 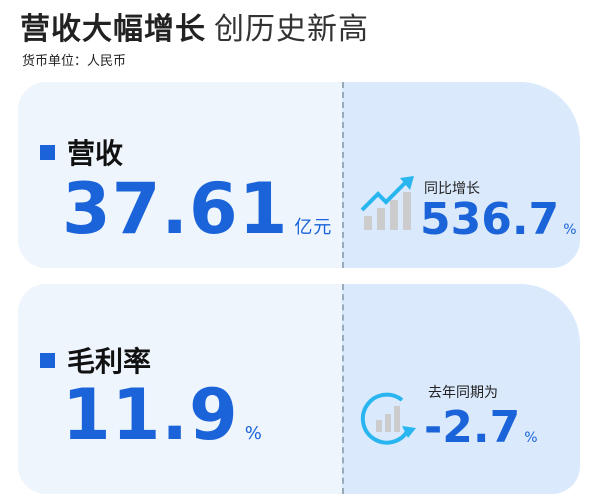 What do you see at coordinates (452, 189) in the screenshot?
I see `revenue-compare-label: 同比增长` at bounding box center [452, 189].